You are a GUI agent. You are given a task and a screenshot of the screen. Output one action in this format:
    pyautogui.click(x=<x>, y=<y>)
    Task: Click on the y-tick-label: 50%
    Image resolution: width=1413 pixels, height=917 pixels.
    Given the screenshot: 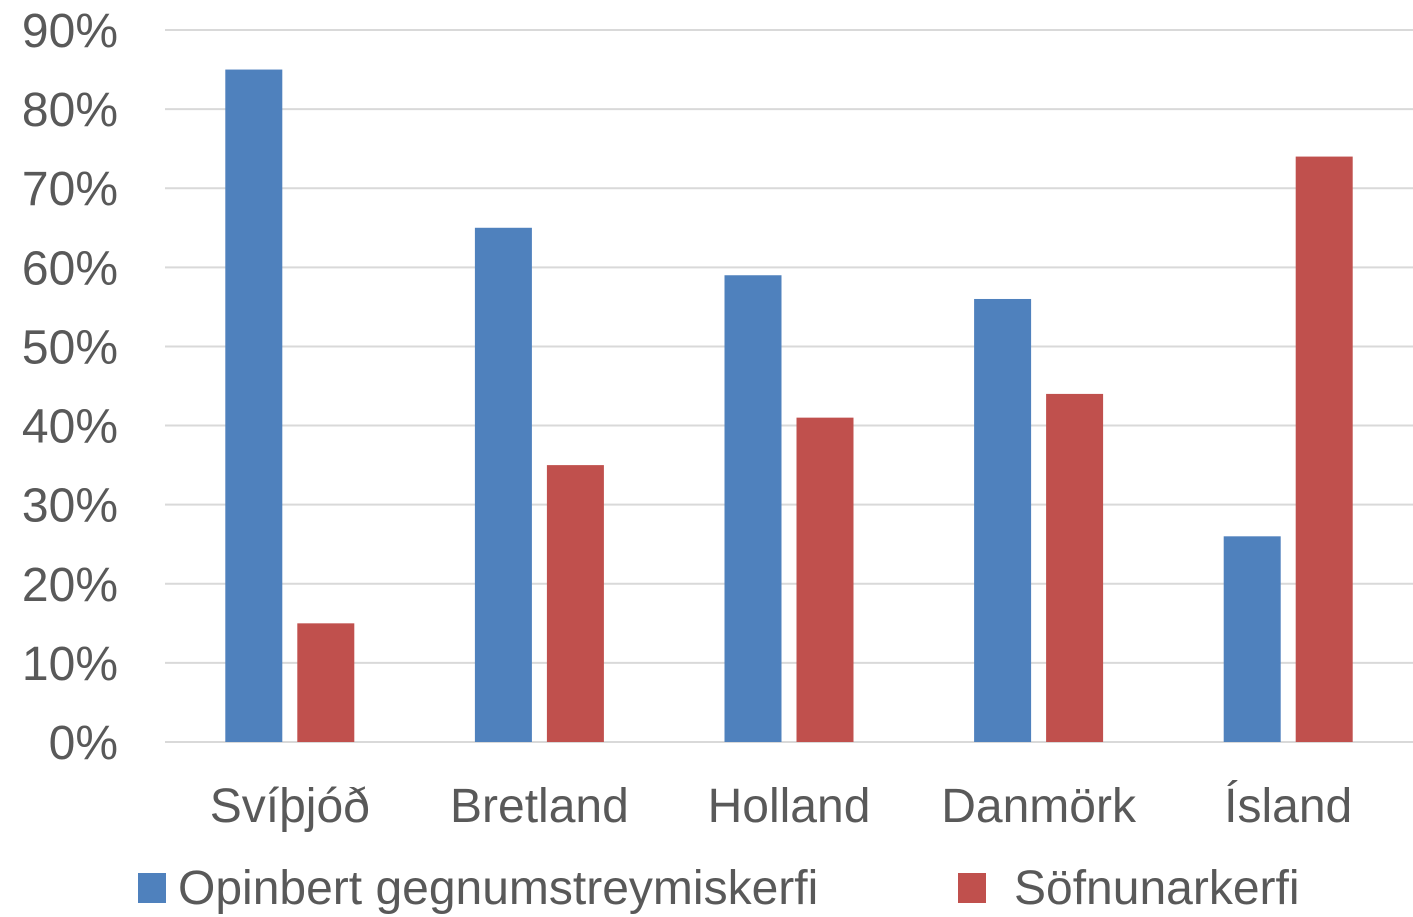 What is the action you would take?
    pyautogui.click(x=70, y=347)
    